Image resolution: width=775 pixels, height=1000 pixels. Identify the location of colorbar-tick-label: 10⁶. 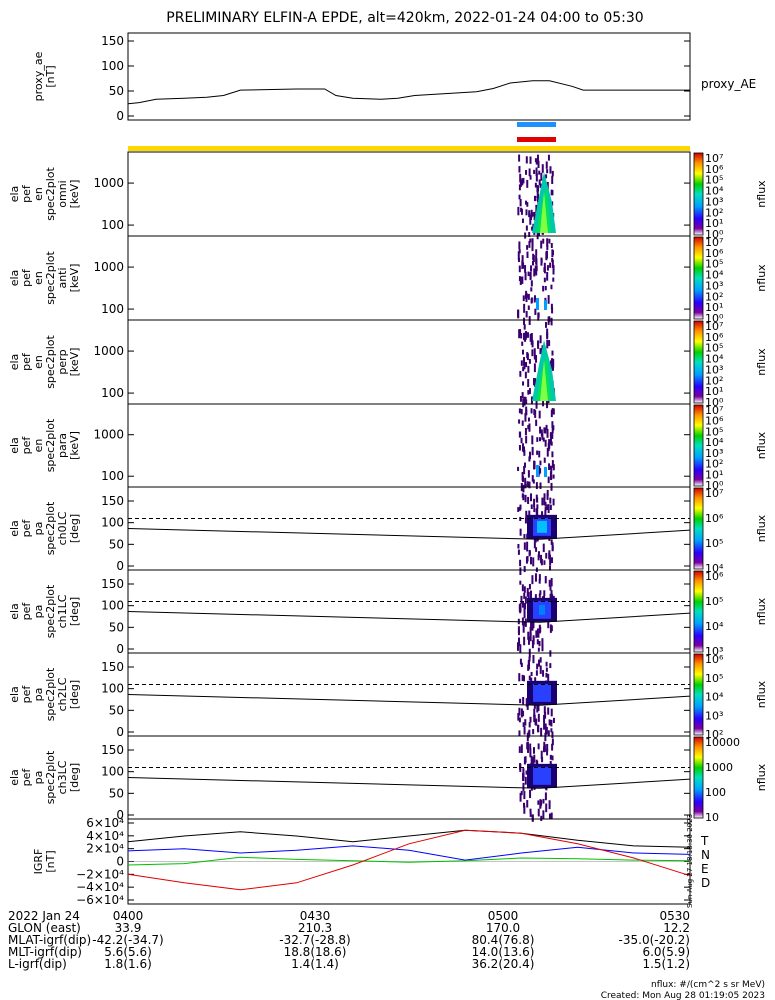
(714, 659).